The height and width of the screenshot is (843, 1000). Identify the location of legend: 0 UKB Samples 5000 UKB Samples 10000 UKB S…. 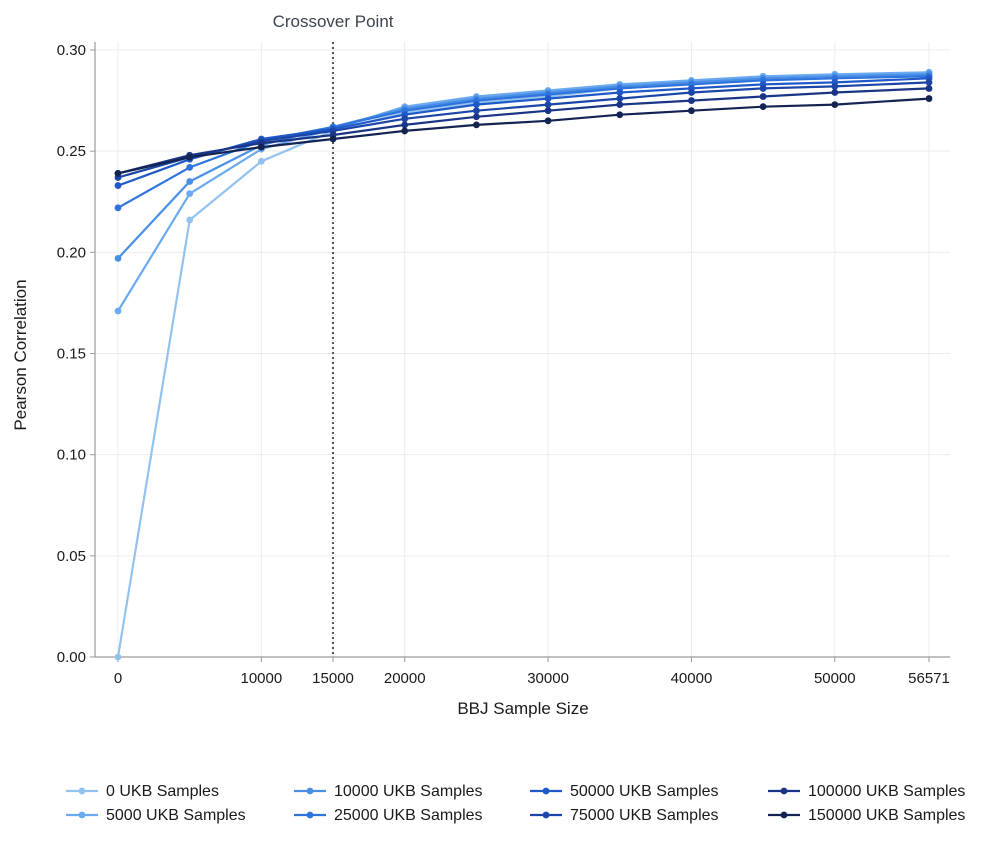
(515, 803).